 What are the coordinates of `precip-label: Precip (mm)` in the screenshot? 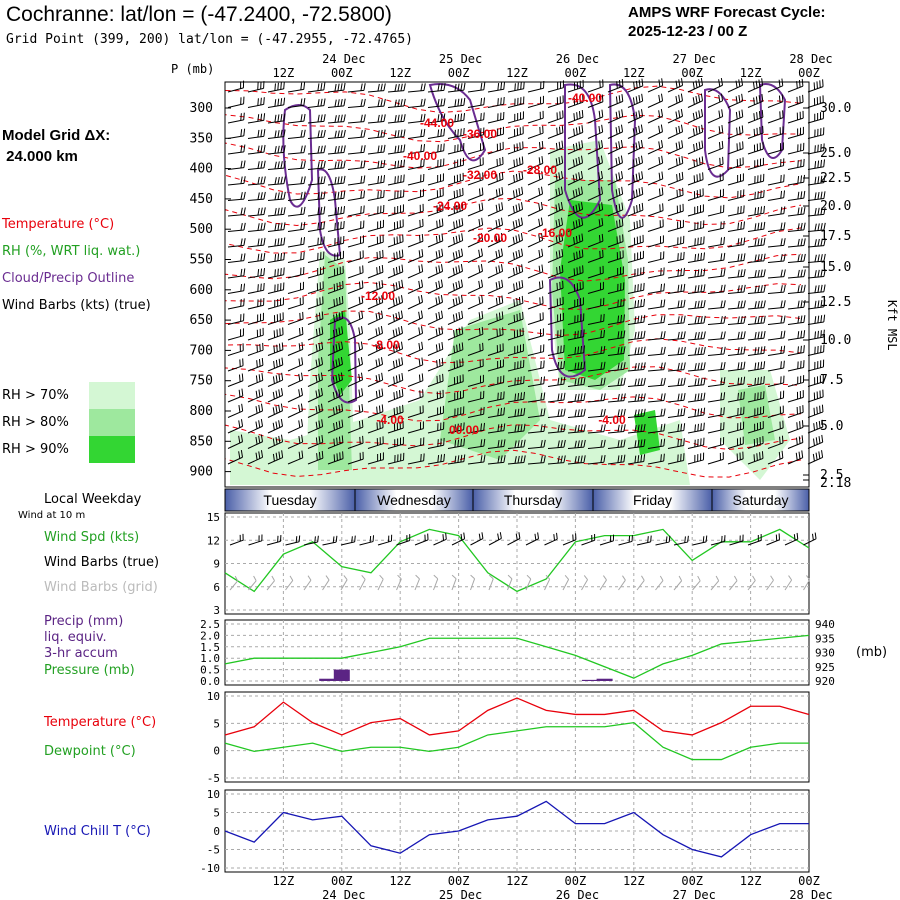 It's located at (84, 621).